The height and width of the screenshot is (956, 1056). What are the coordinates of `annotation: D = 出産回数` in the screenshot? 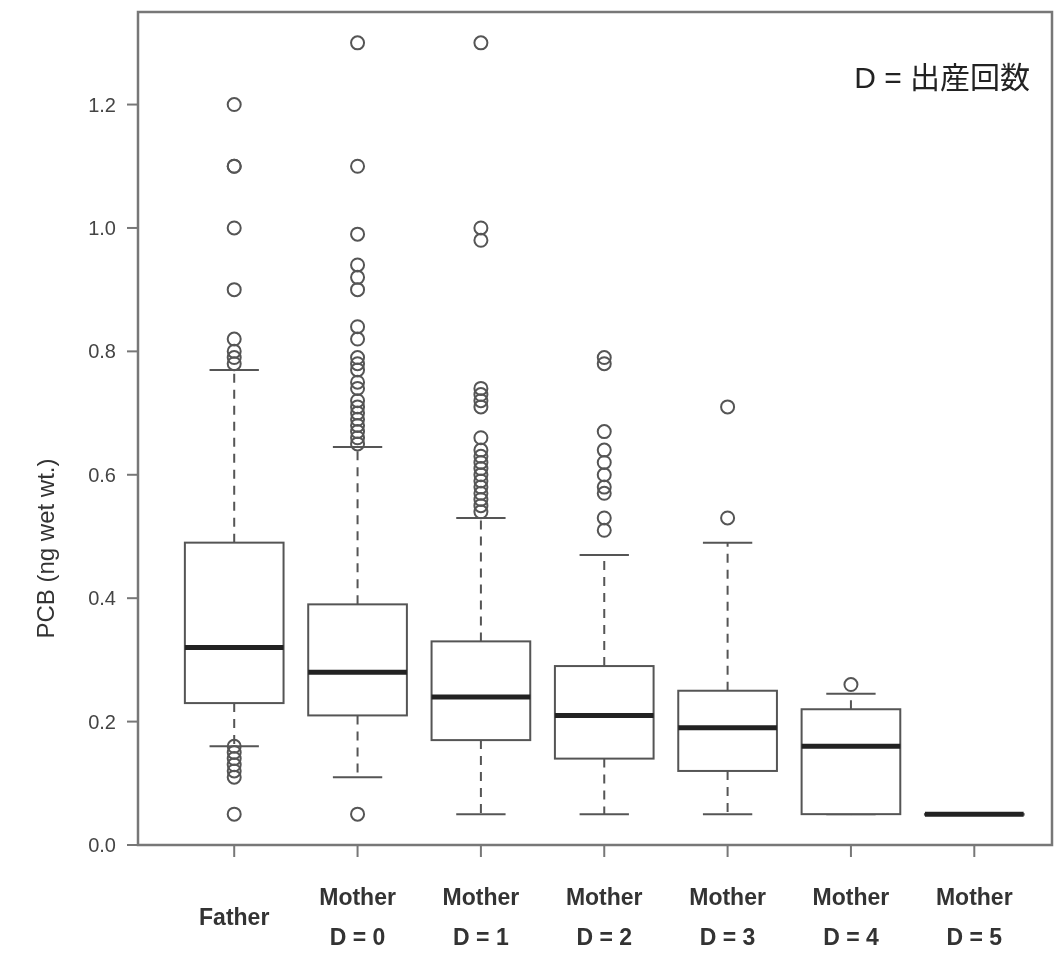 It's located at (942, 77).